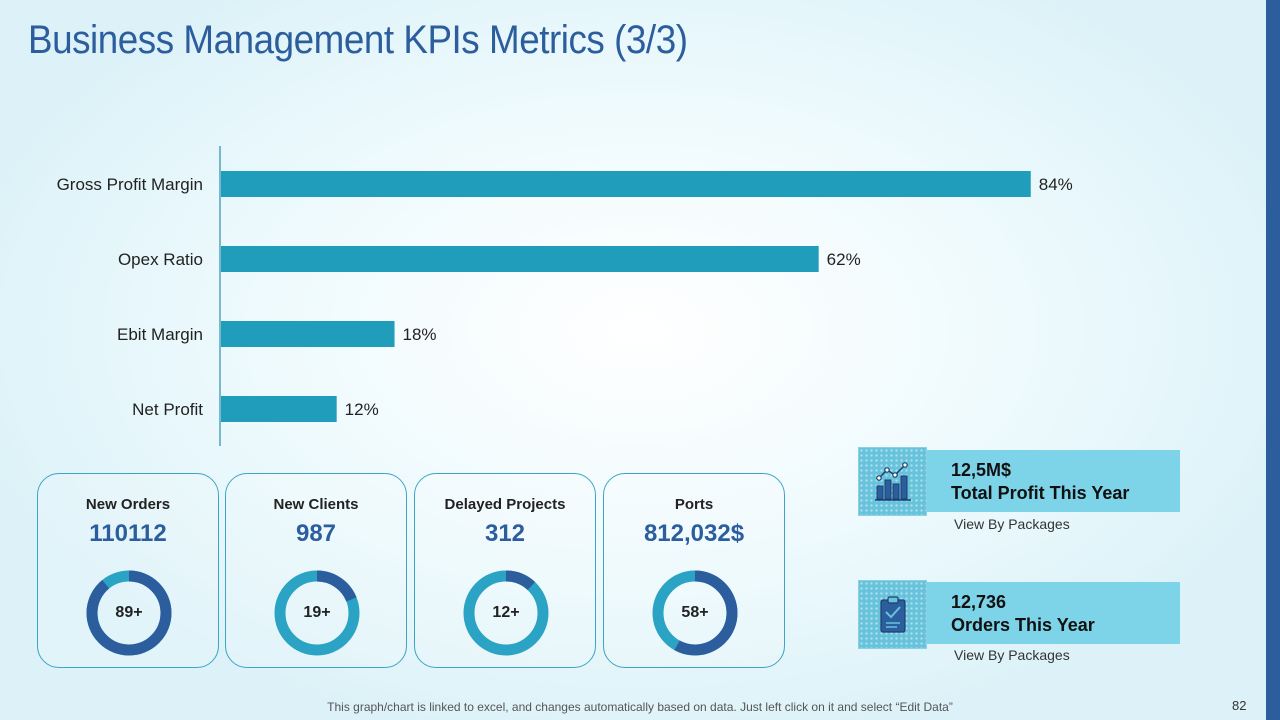  I want to click on orders-value: 12,736, so click(979, 602).